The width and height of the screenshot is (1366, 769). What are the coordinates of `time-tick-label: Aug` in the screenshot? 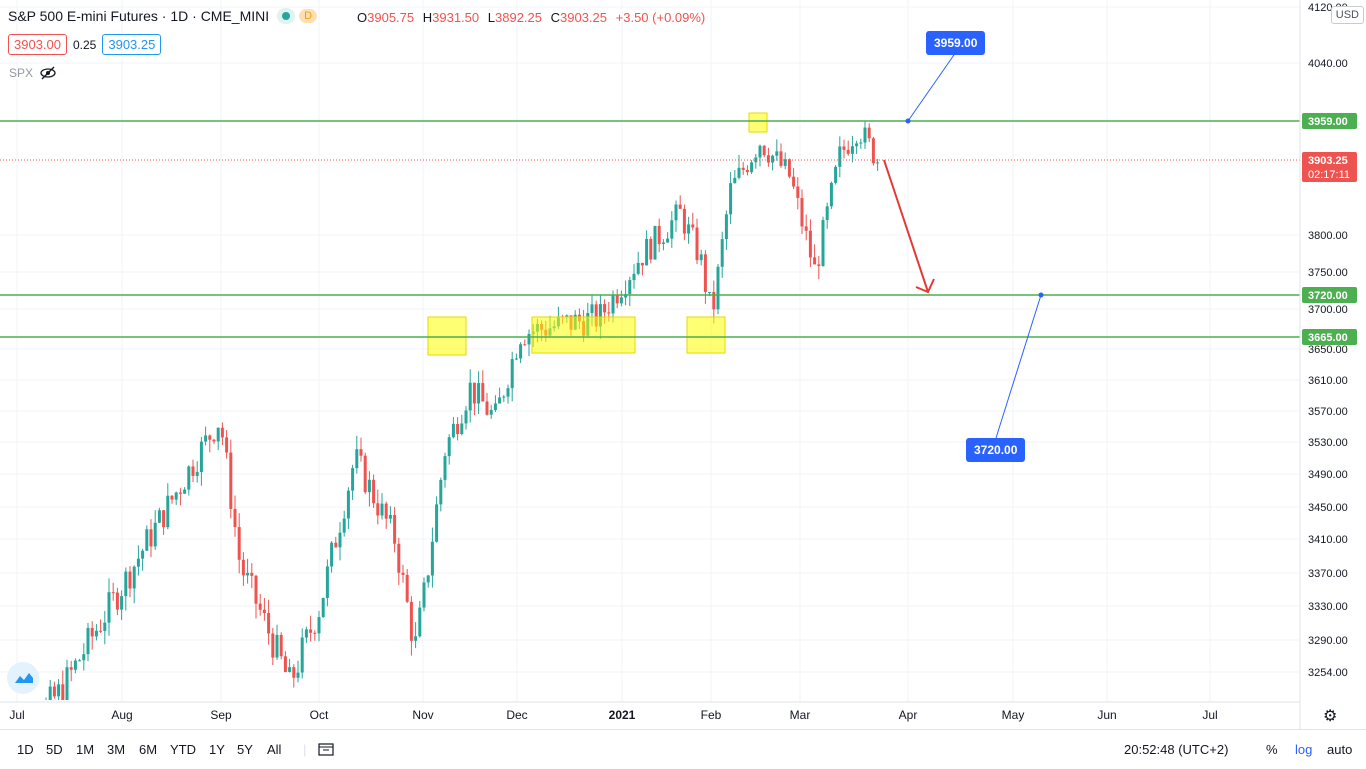 It's located at (121, 715).